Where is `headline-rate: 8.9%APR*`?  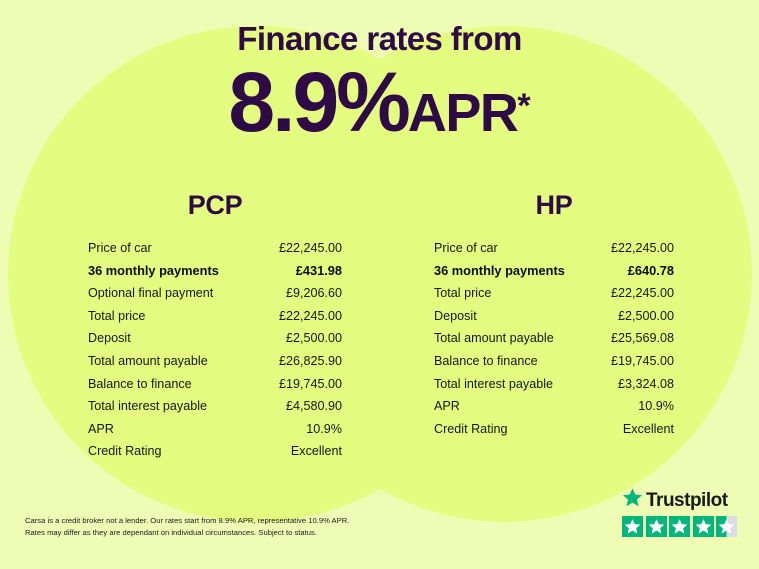
headline-rate: 8.9%APR* is located at coordinates (379, 102).